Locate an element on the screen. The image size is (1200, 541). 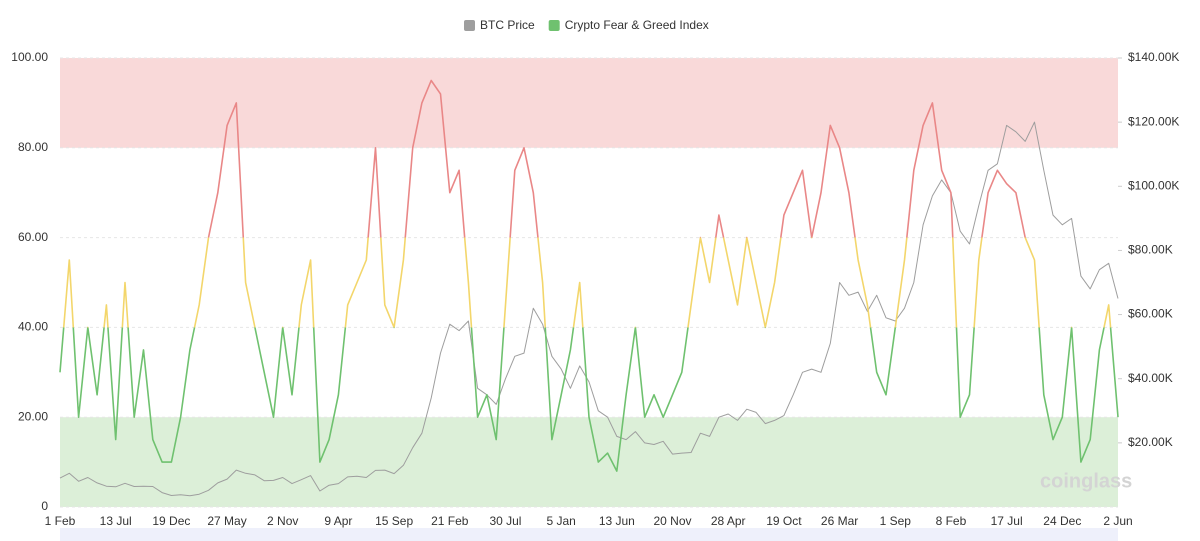
x-tick-label: 8 Feb is located at coordinates (951, 521).